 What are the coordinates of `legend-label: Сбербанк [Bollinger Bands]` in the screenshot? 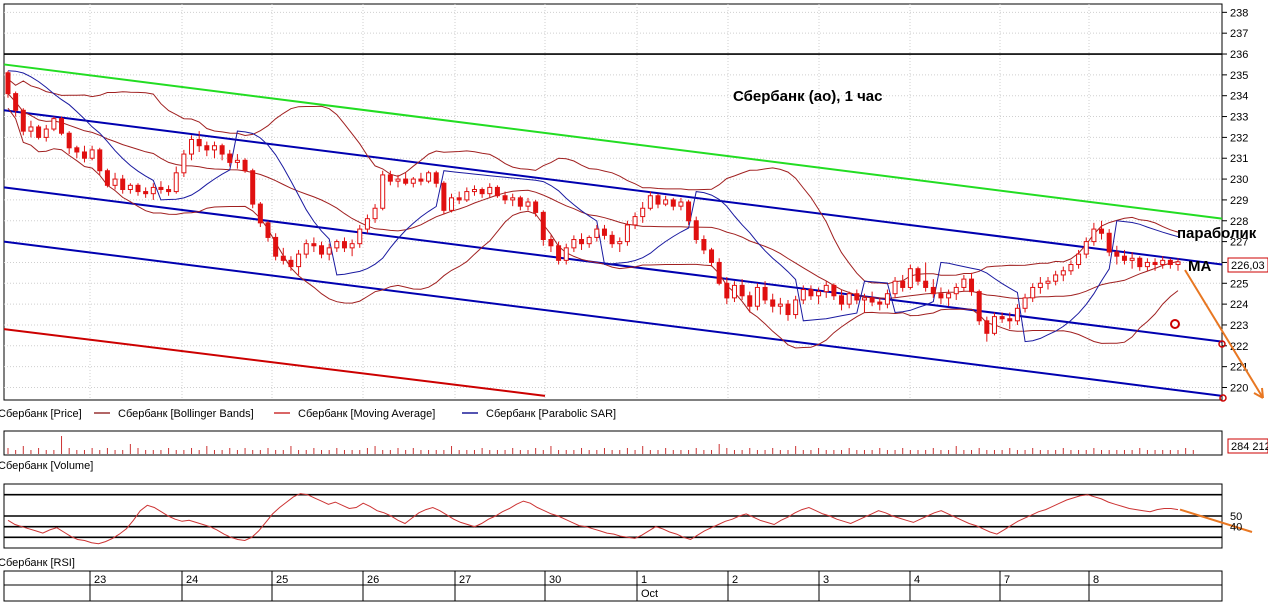 It's located at (186, 414).